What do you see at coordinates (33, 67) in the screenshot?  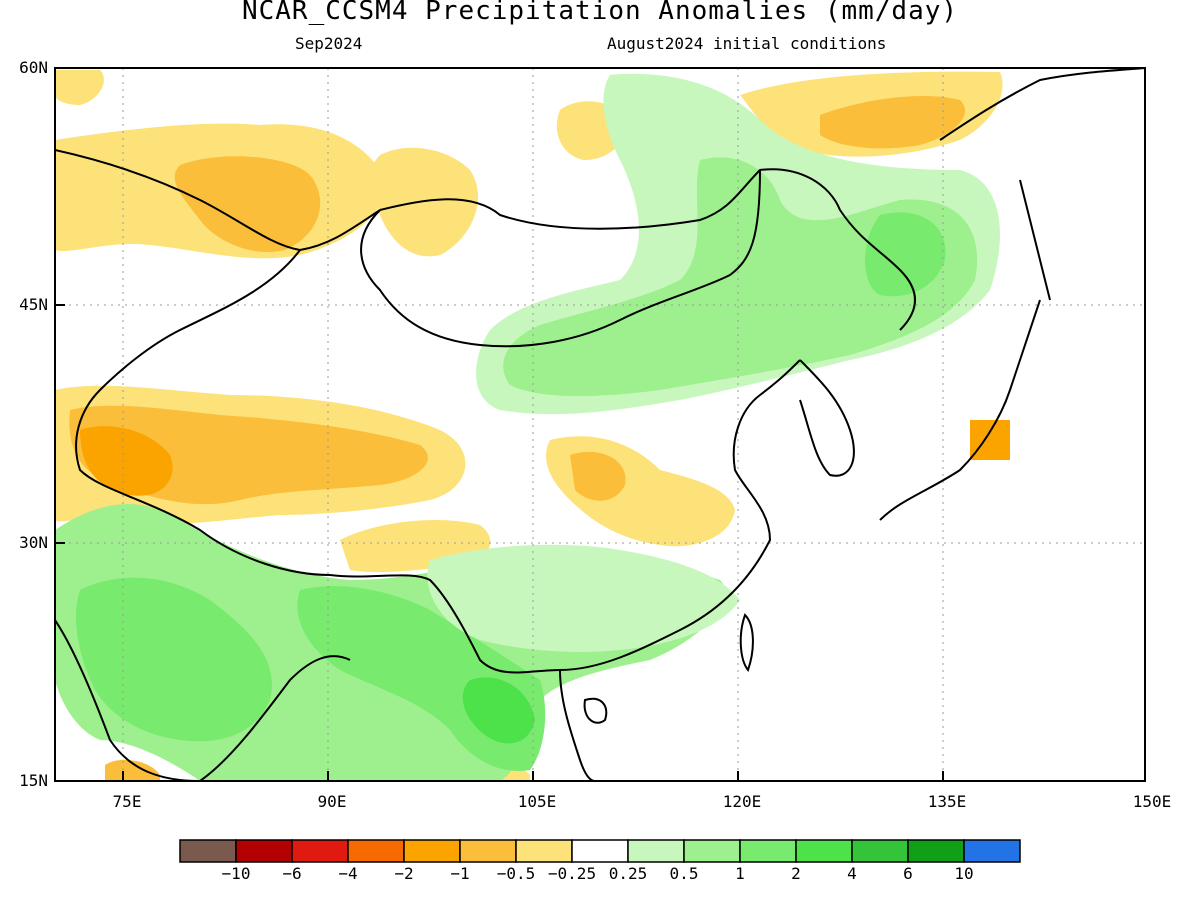 I see `lat-label-60n: 60N` at bounding box center [33, 67].